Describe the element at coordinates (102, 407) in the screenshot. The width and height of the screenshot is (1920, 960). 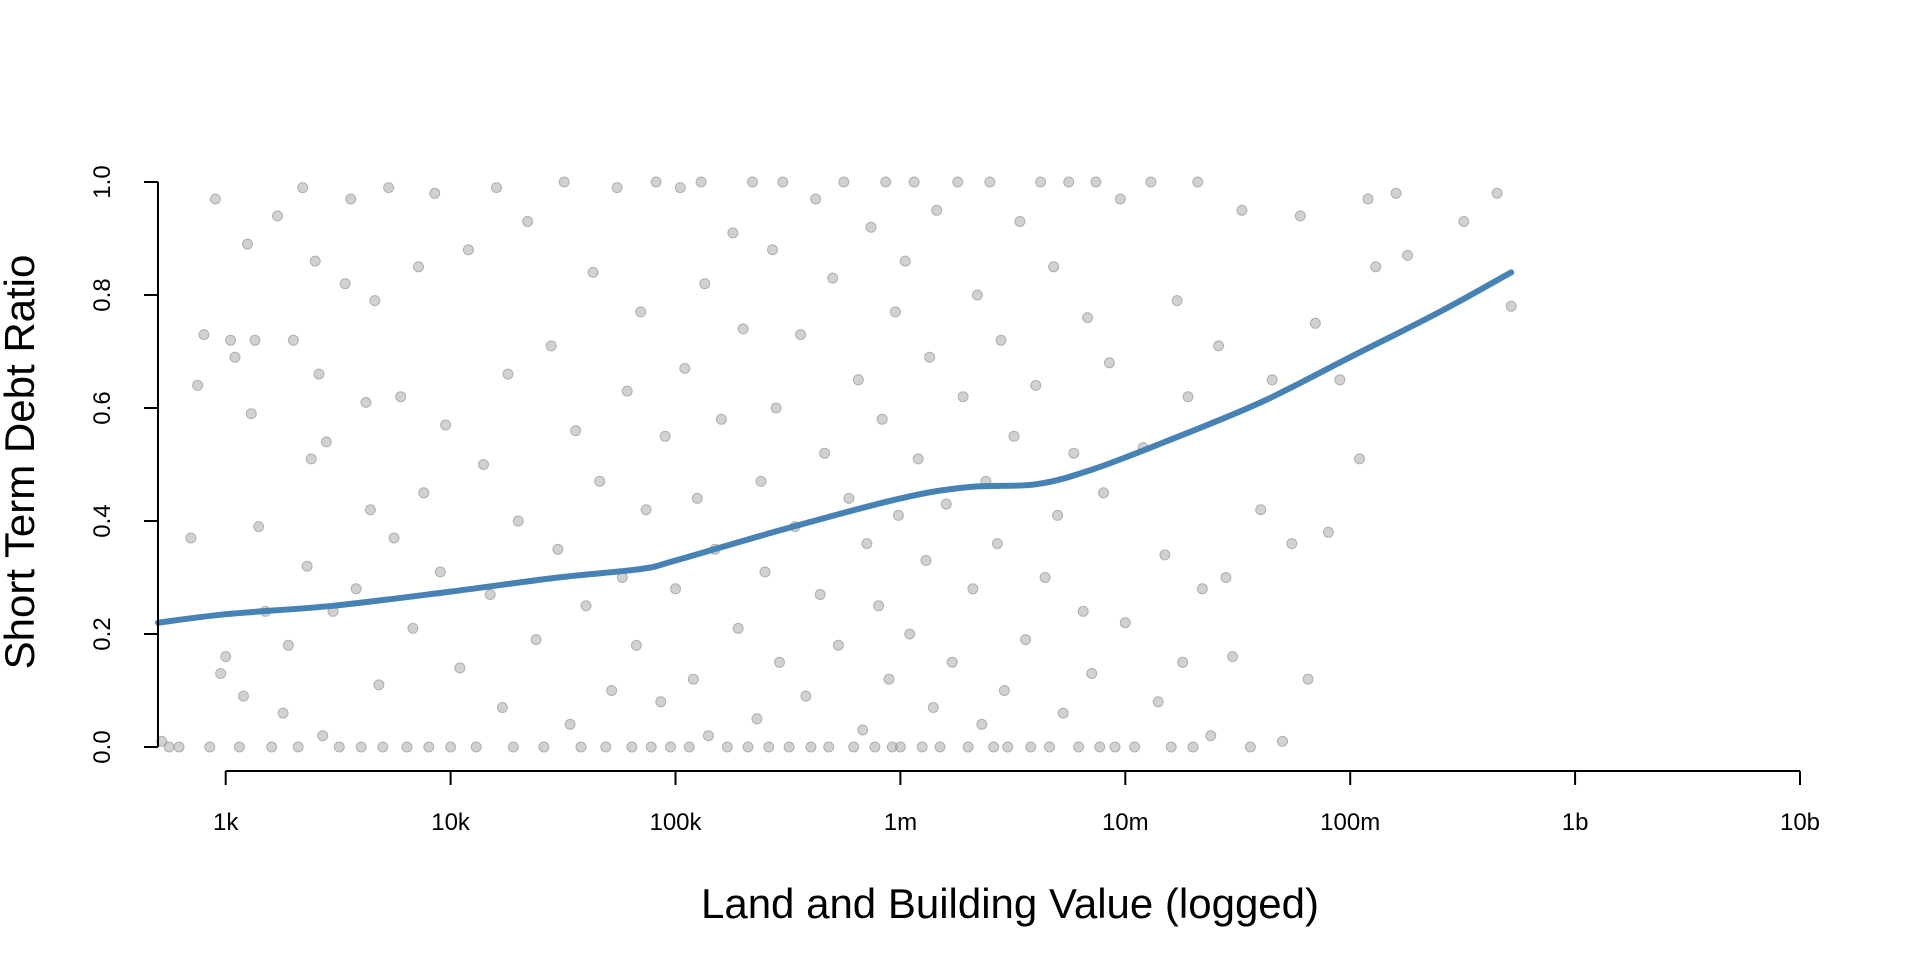
I see `y-tick-label: 0.6` at that location.